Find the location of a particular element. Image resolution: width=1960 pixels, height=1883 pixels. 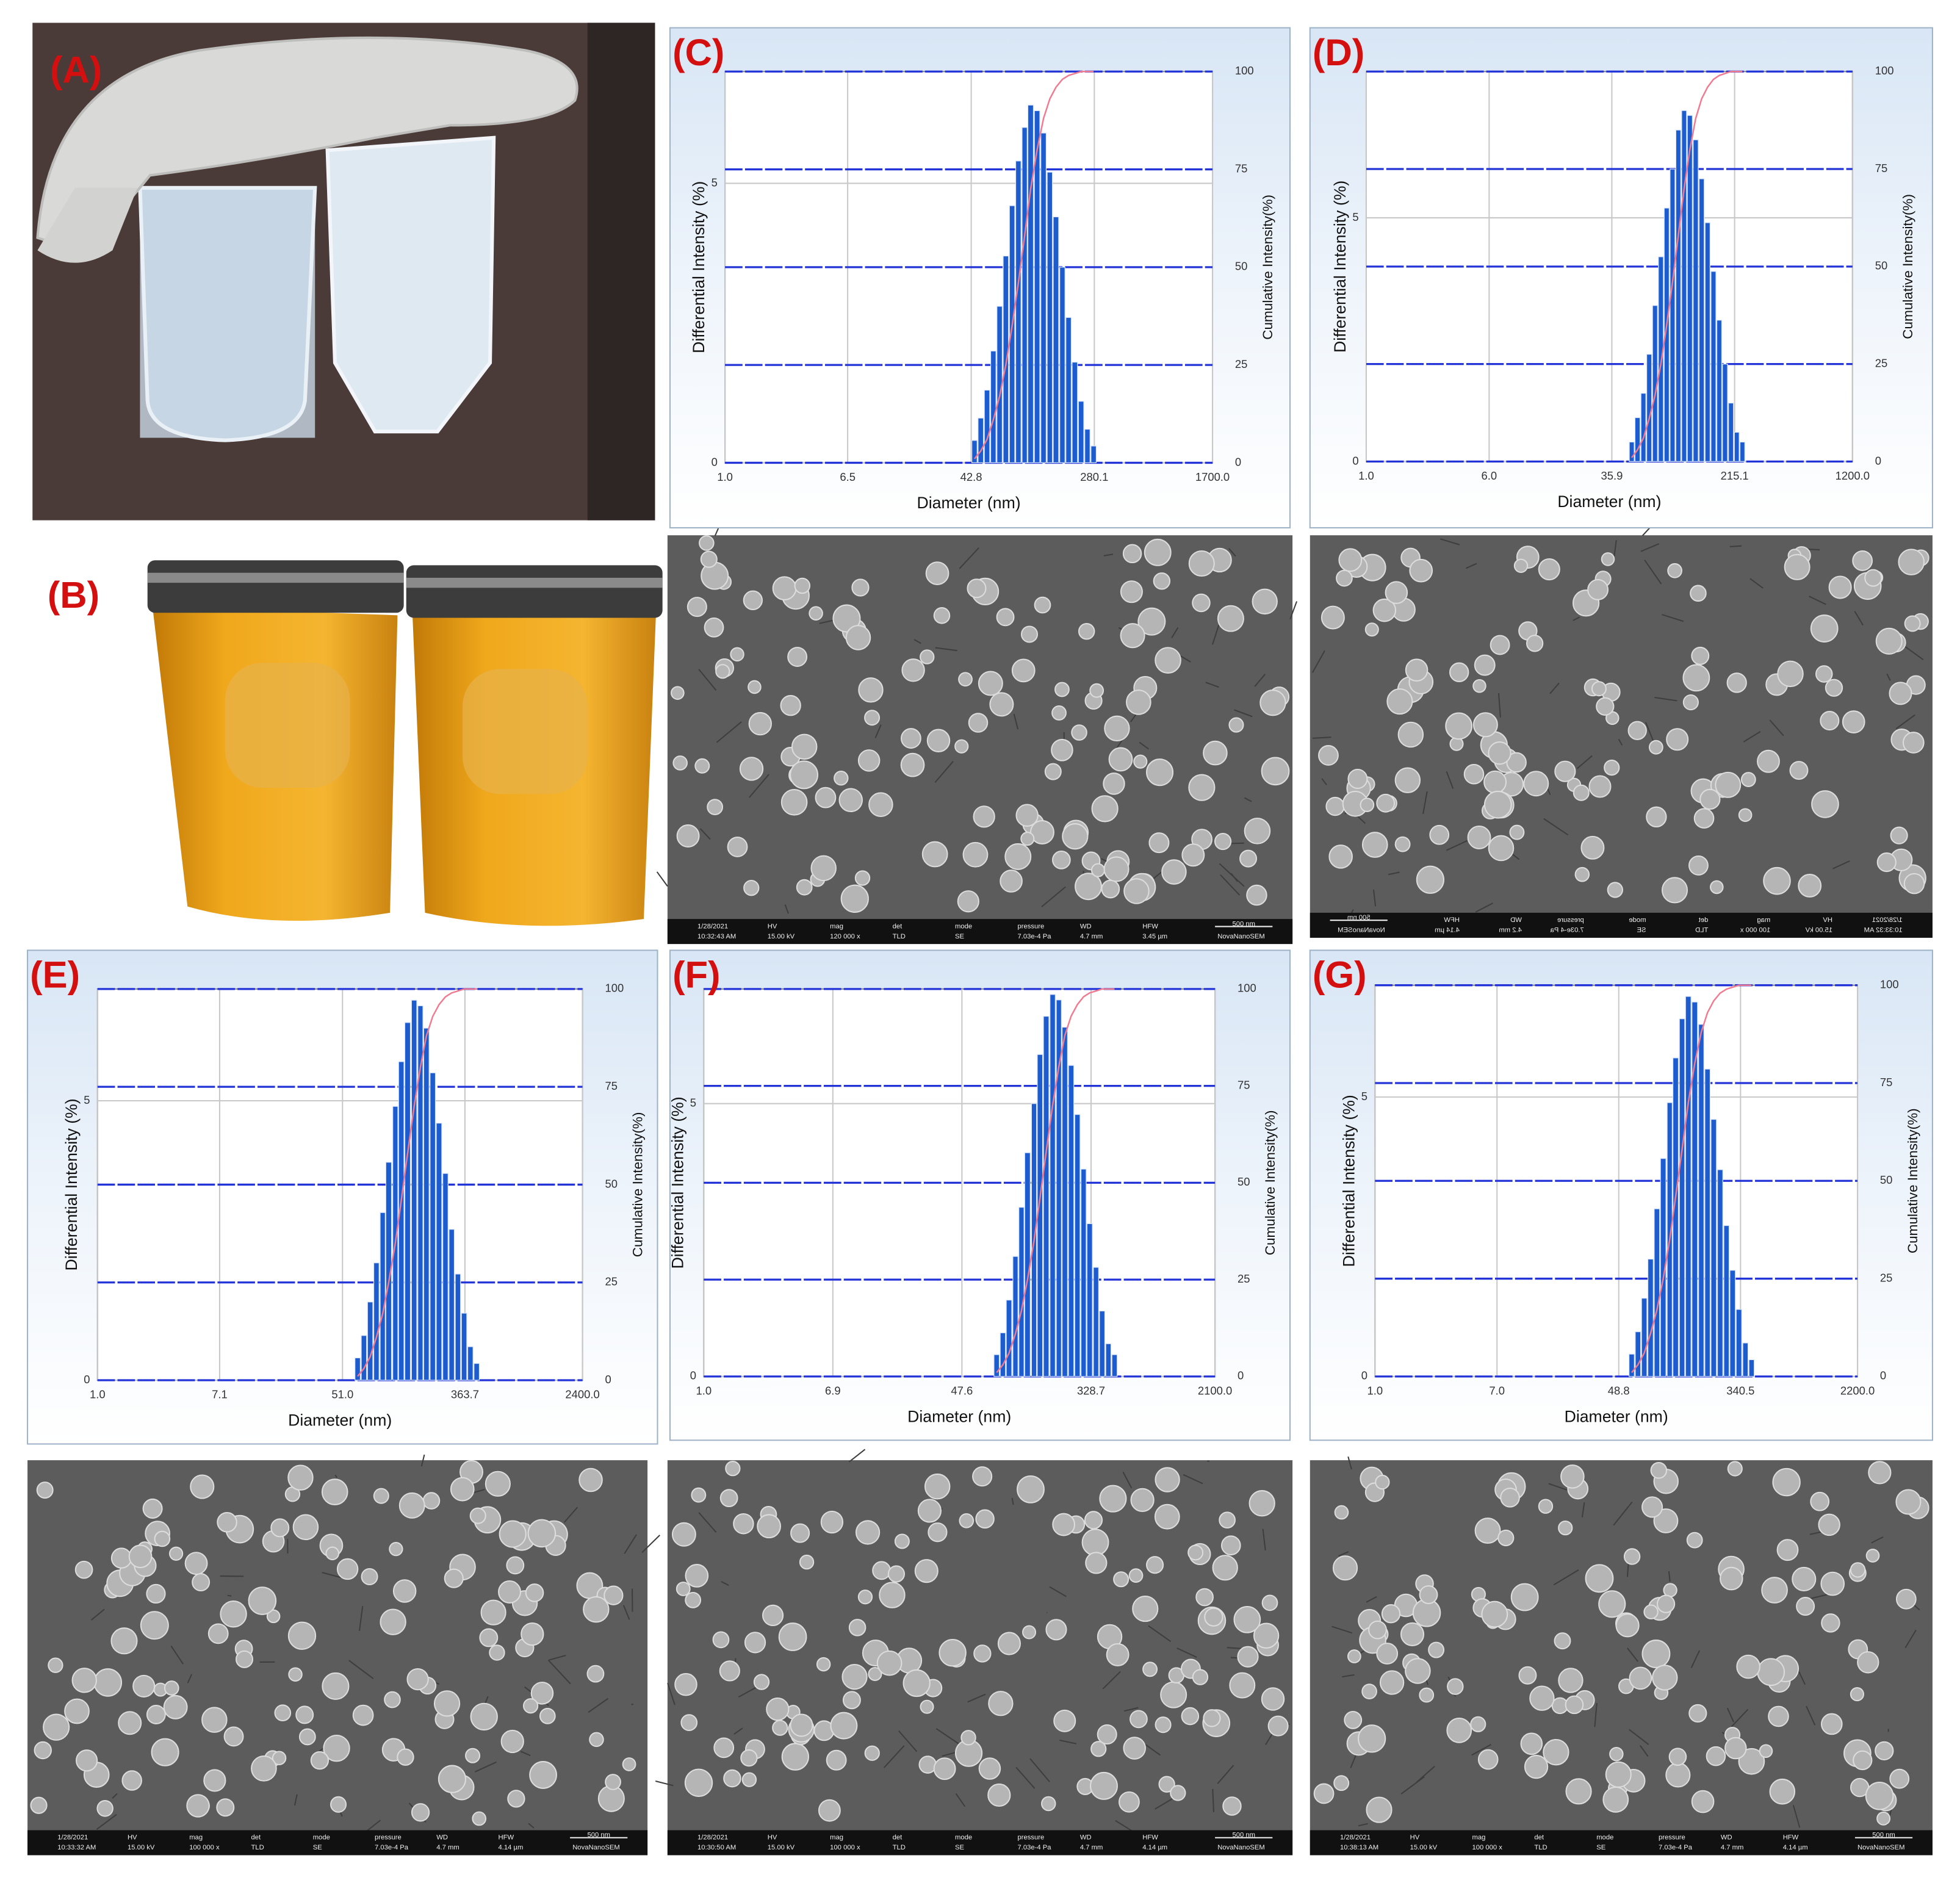

sem-value: 3.45 µm is located at coordinates (1154, 937).